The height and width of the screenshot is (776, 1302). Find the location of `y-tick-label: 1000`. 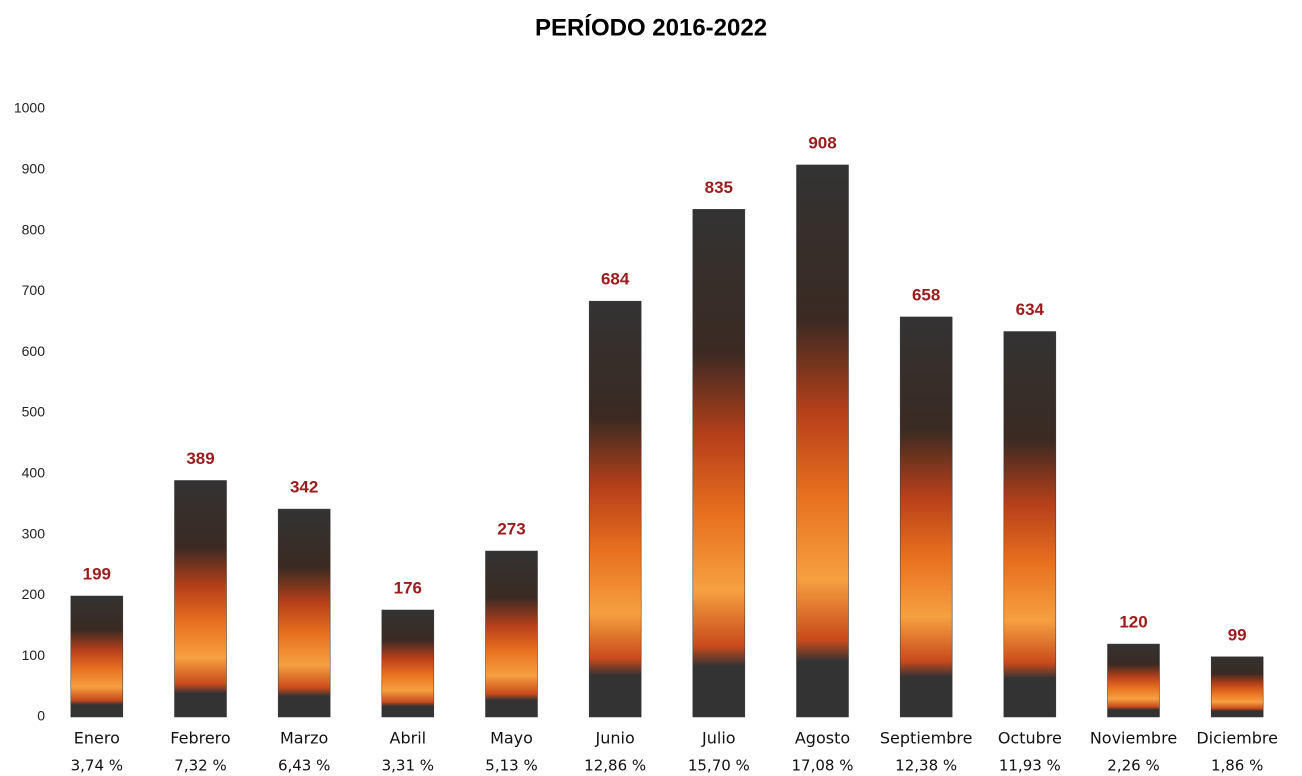

y-tick-label: 1000 is located at coordinates (29, 108).